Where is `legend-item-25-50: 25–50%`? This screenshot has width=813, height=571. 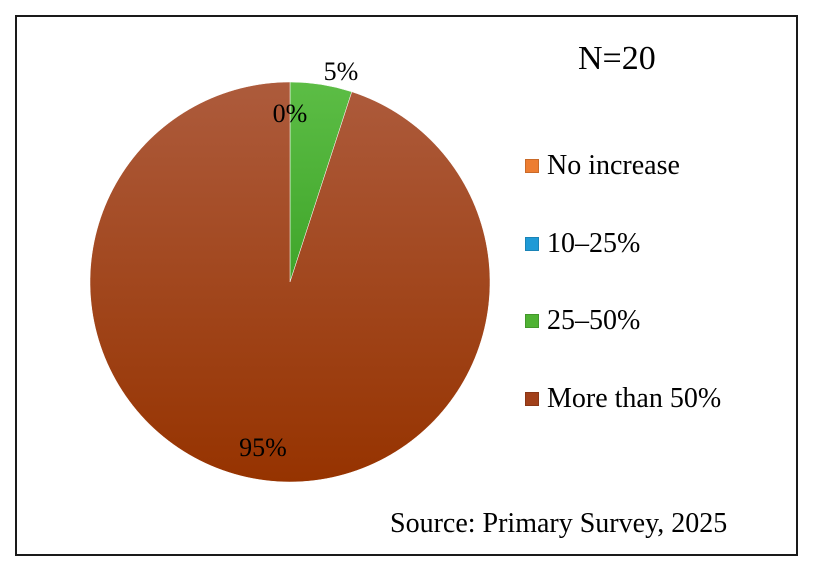
legend-item-25-50: 25–50% is located at coordinates (582, 321).